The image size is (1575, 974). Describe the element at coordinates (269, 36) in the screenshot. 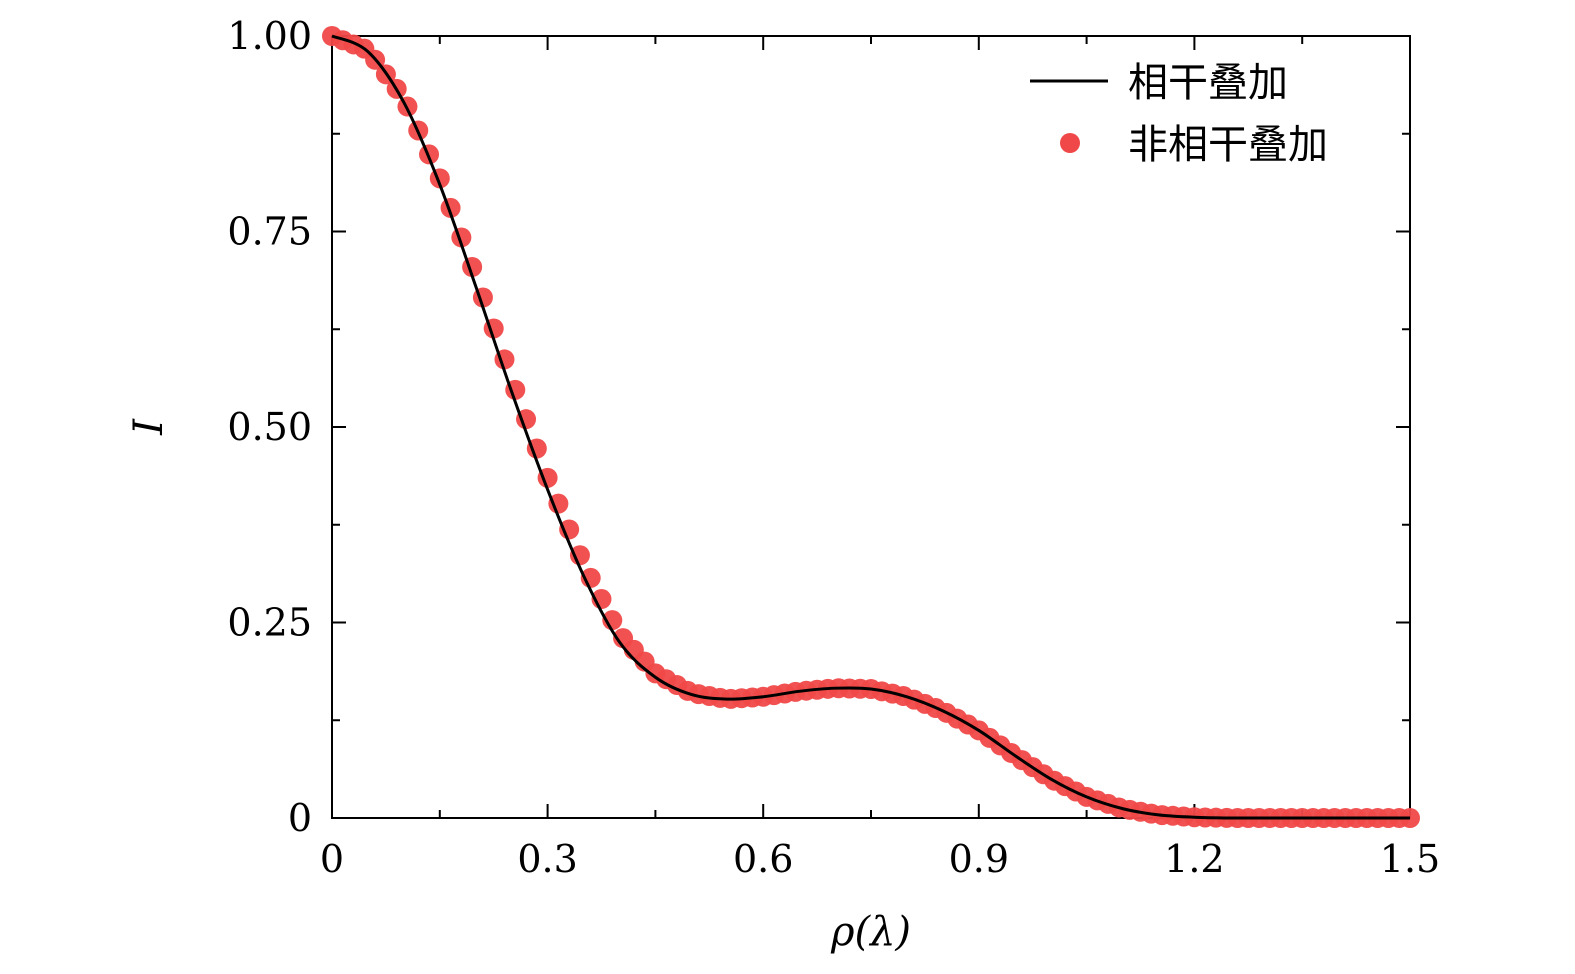

I see `y-tick-label: 1.00` at that location.